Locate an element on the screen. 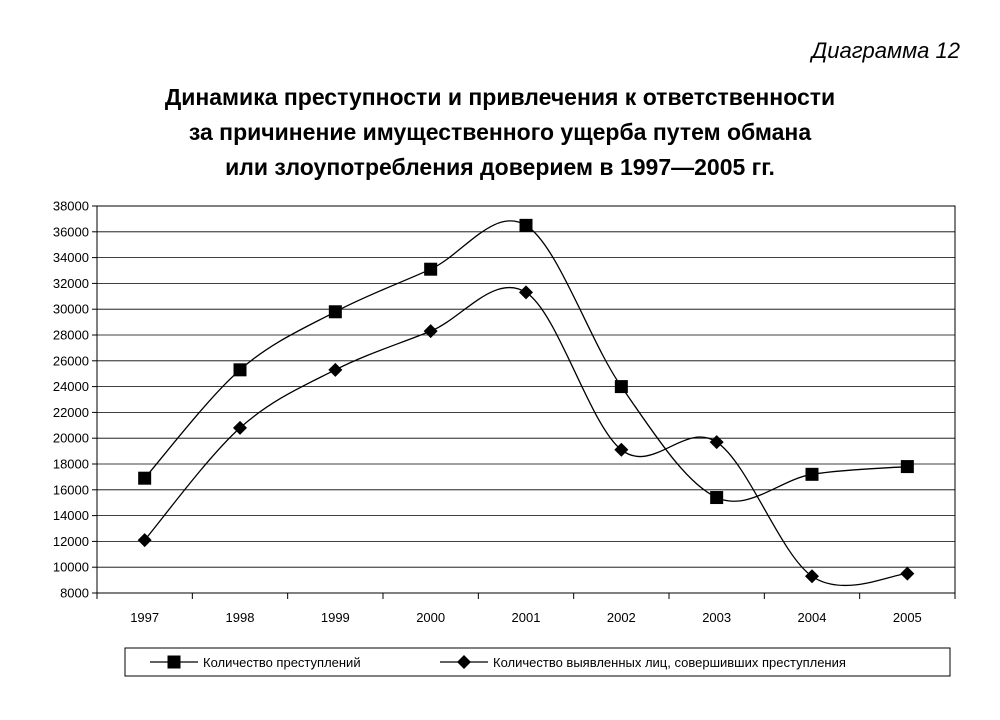 The width and height of the screenshot is (1000, 720). x-tick-label: 2002 is located at coordinates (621, 617).